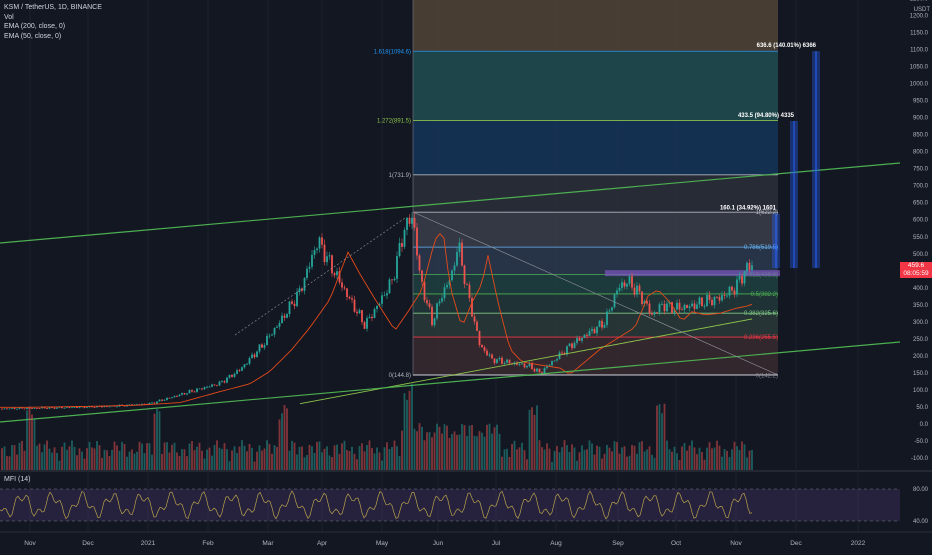 Image resolution: width=932 pixels, height=555 pixels. I want to click on legend-symbol: KSM / TetherUS, 1D, BINANCE, so click(53, 7).